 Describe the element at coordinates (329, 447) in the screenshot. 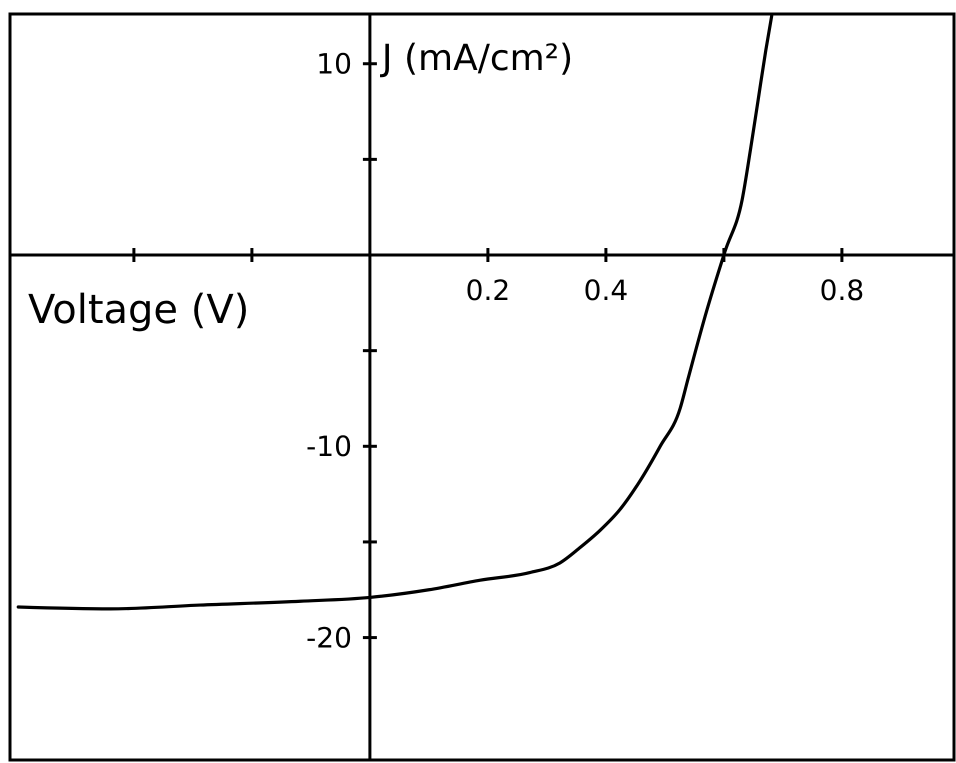

I see `y-tick-label: -10` at that location.